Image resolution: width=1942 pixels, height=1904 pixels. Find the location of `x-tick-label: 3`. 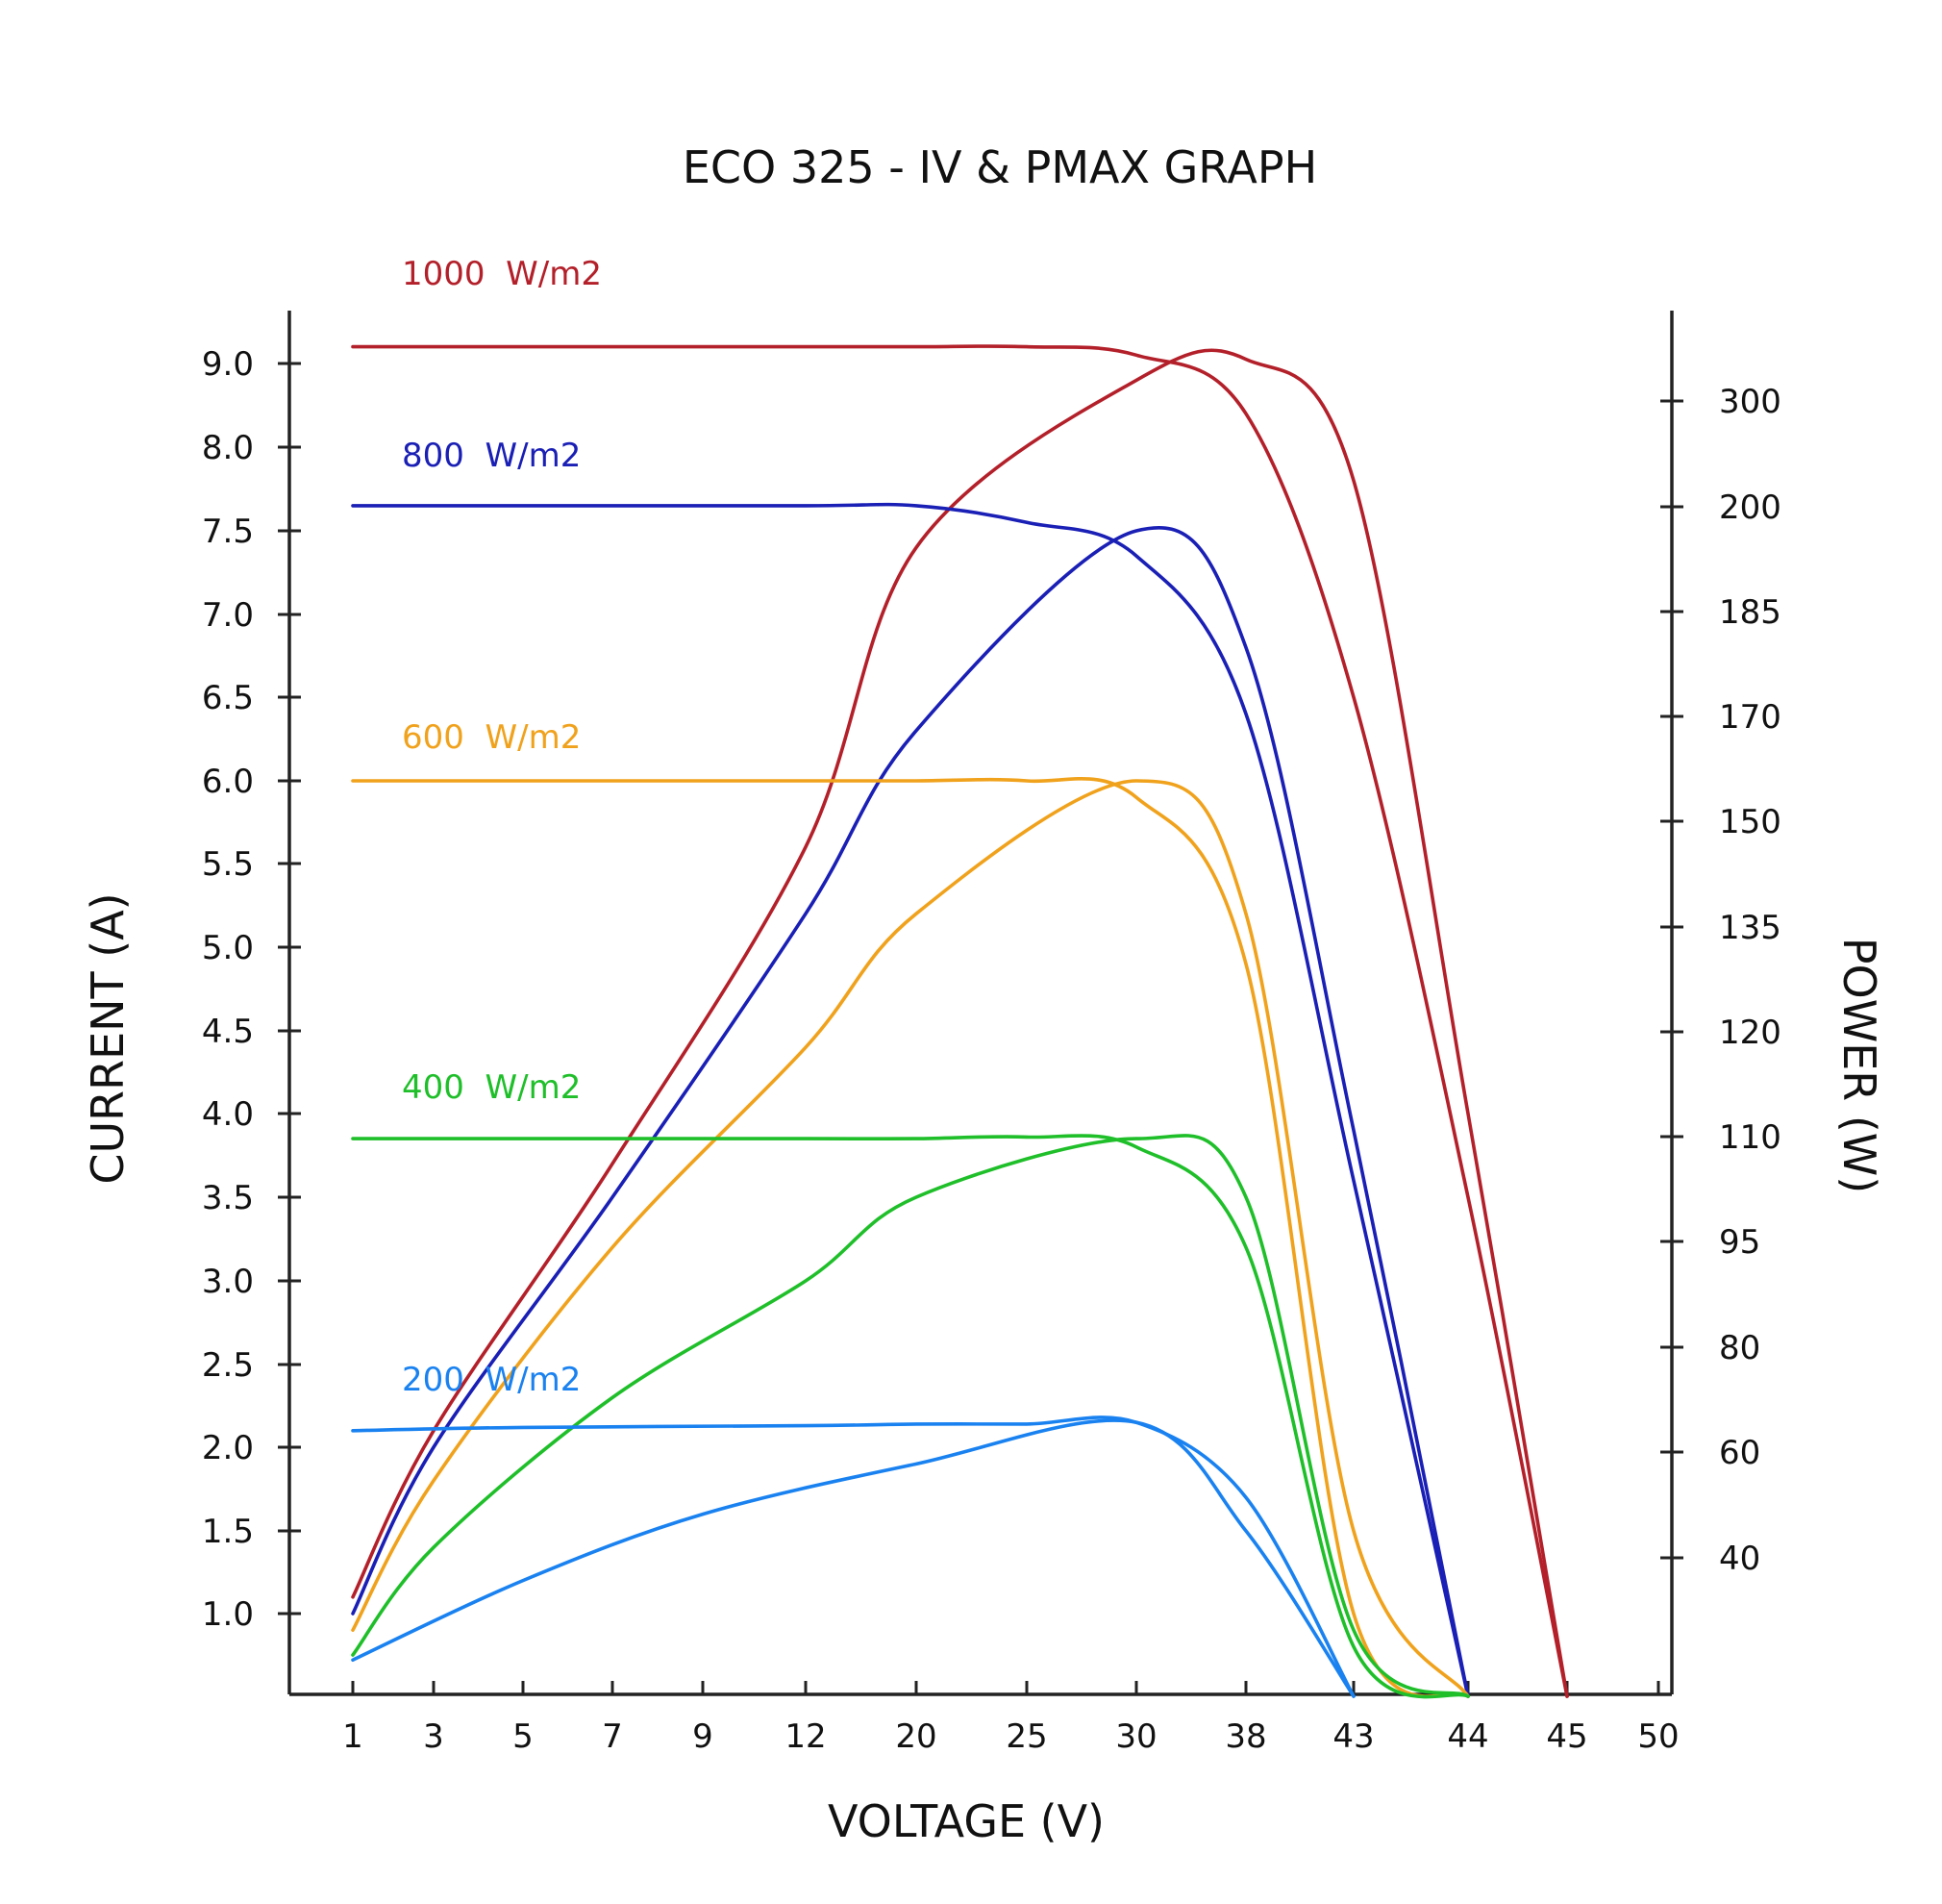

x-tick-label: 3 is located at coordinates (434, 1737).